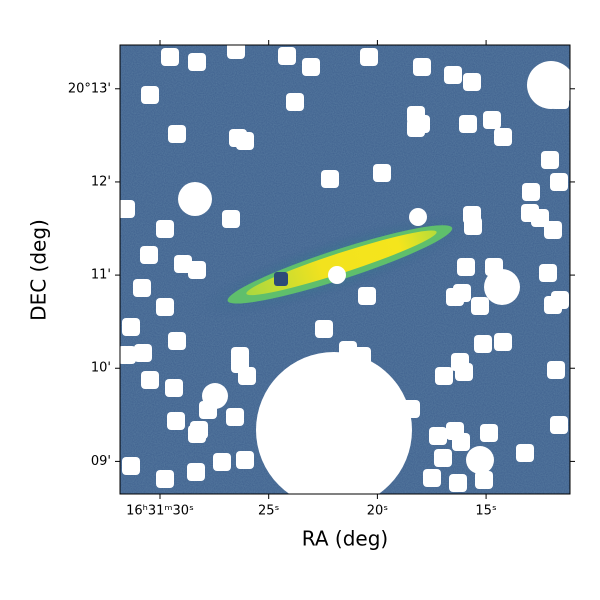 This screenshot has width=600, height=600. Describe the element at coordinates (101, 275) in the screenshot. I see `y-tick-label: 11'` at that location.